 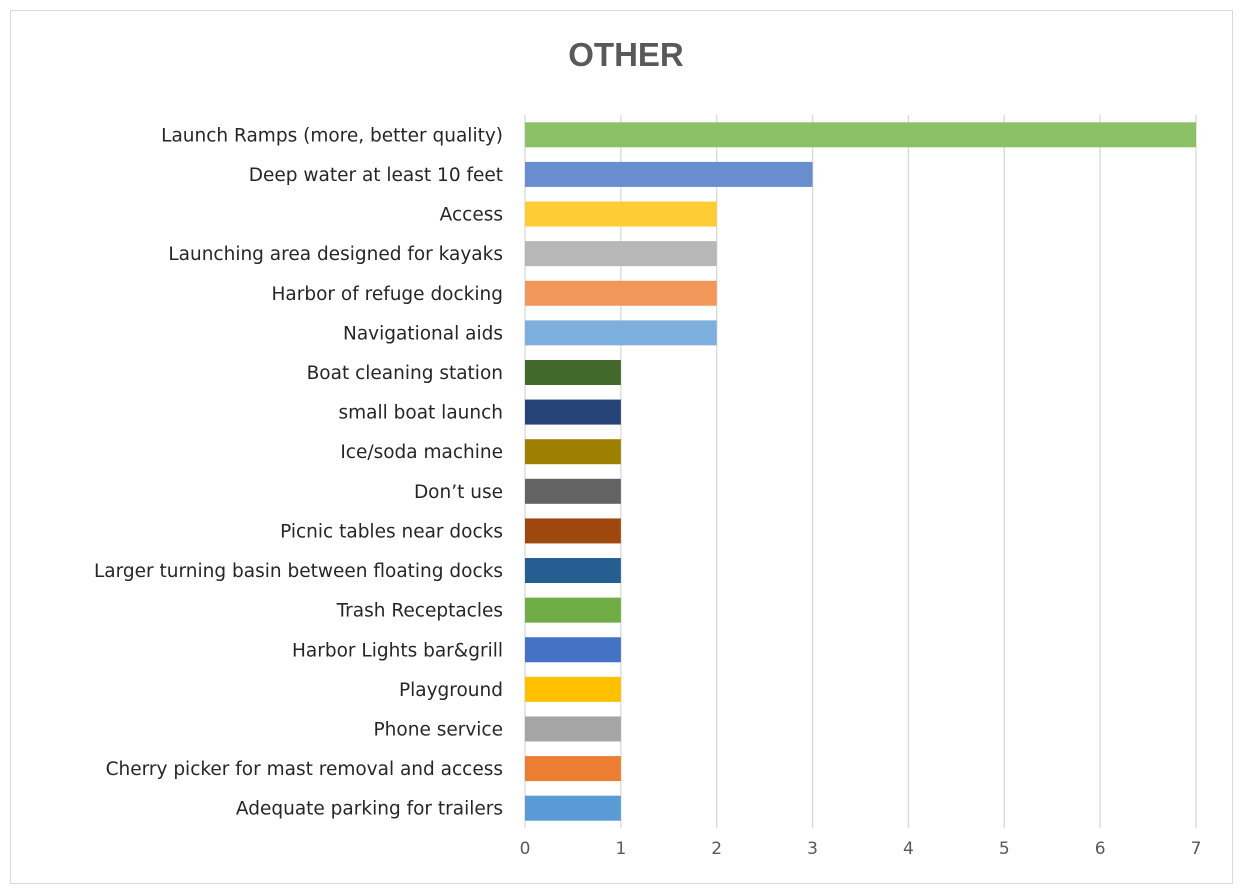 What do you see at coordinates (438, 729) in the screenshot?
I see `category-label: Phone service` at bounding box center [438, 729].